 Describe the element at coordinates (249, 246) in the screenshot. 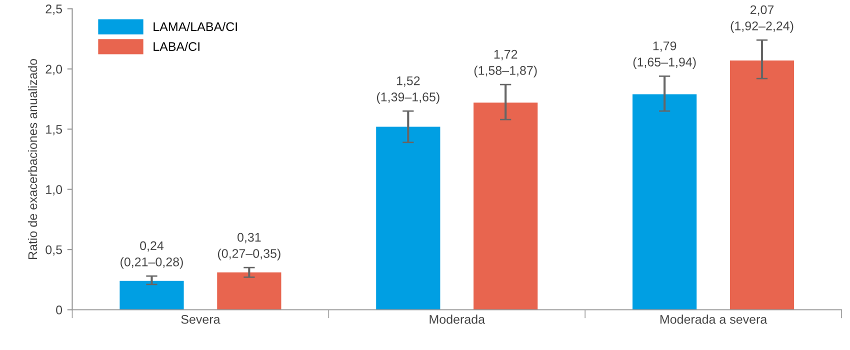

I see `data-label: 0,31 (0,27–0,35)` at that location.